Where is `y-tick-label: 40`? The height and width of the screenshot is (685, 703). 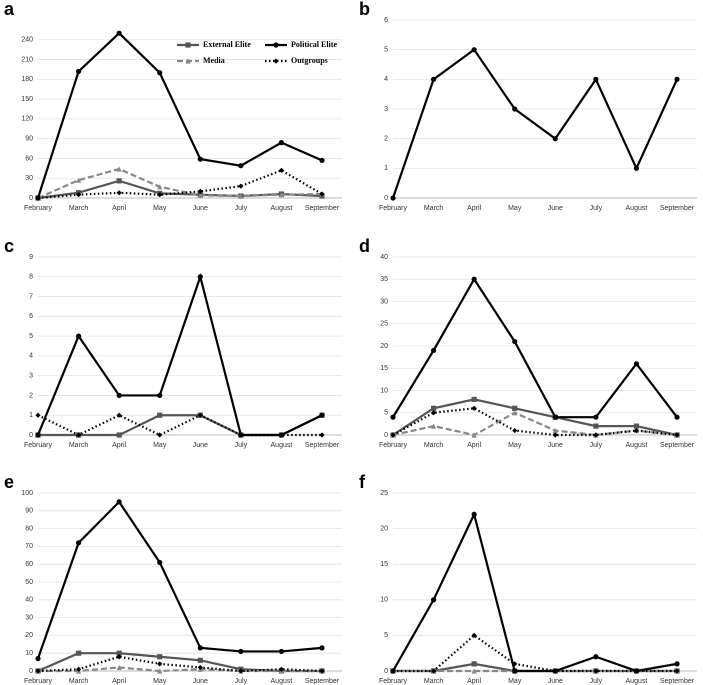 y-tick-label: 40 is located at coordinates (29, 600).